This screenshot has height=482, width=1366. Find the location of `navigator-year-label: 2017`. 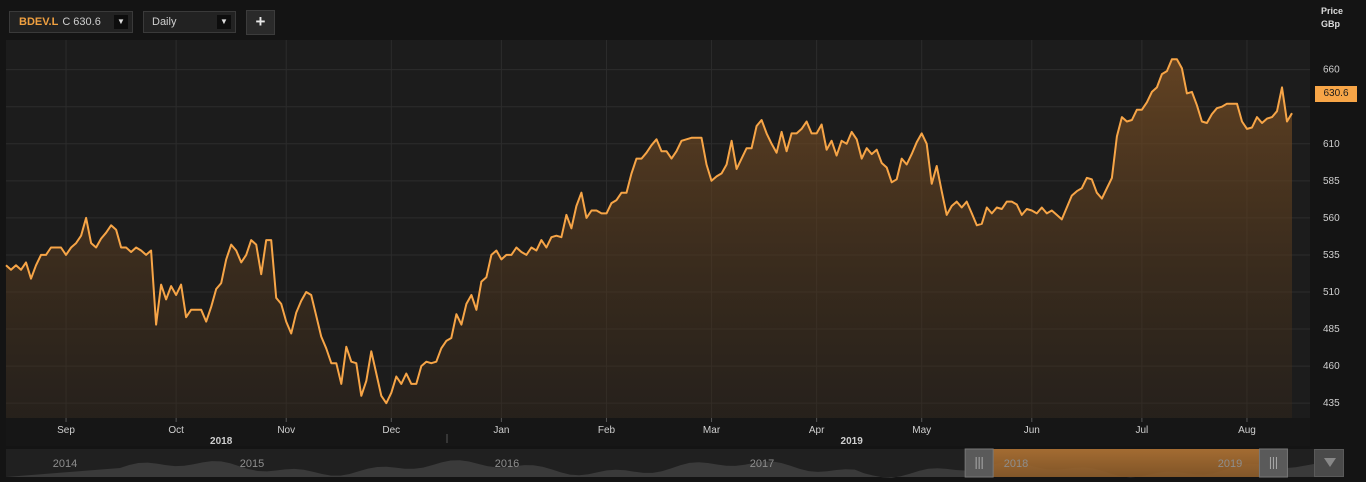

navigator-year-label: 2017 is located at coordinates (762, 464).